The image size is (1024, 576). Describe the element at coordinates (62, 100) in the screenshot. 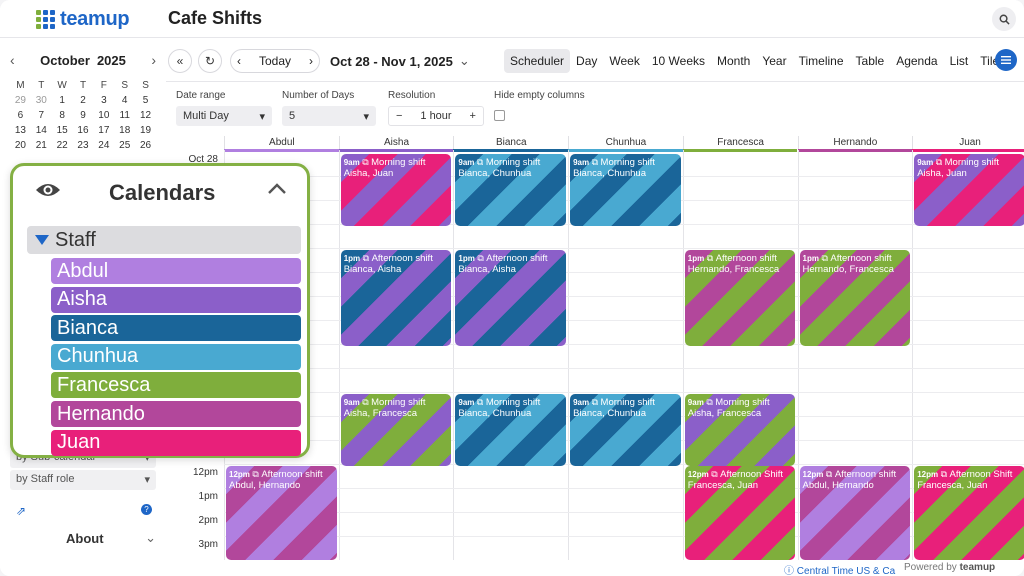

I see `mini-cal-day: 1` at that location.